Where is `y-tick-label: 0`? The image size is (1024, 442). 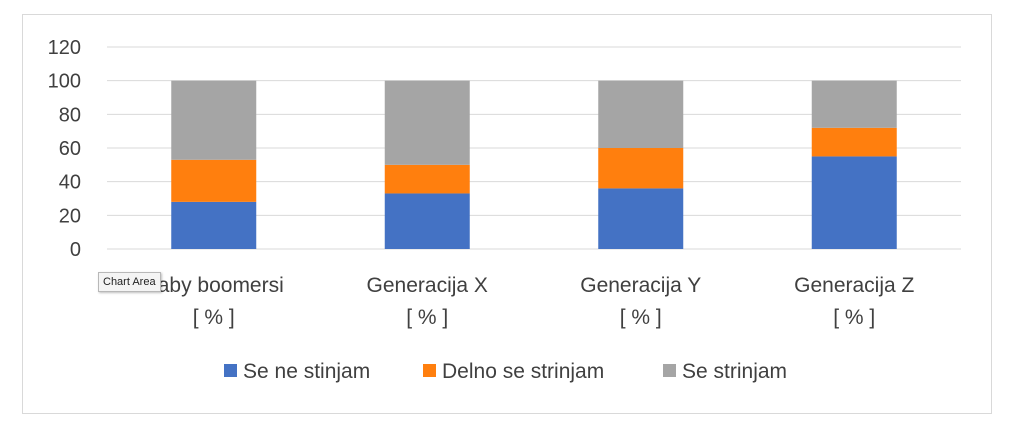
y-tick-label: 0 is located at coordinates (75, 250).